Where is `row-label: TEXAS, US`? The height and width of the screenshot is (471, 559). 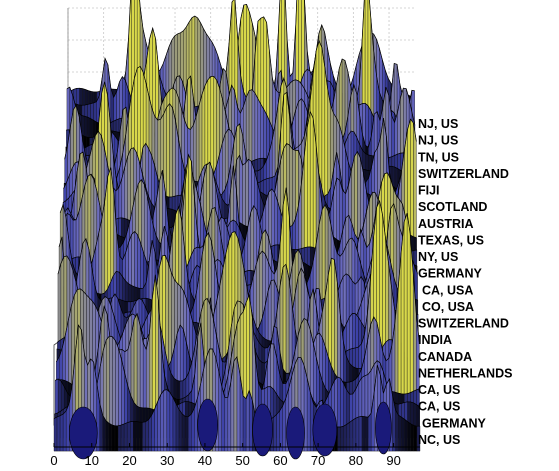
row-label: TEXAS, US is located at coordinates (451, 240).